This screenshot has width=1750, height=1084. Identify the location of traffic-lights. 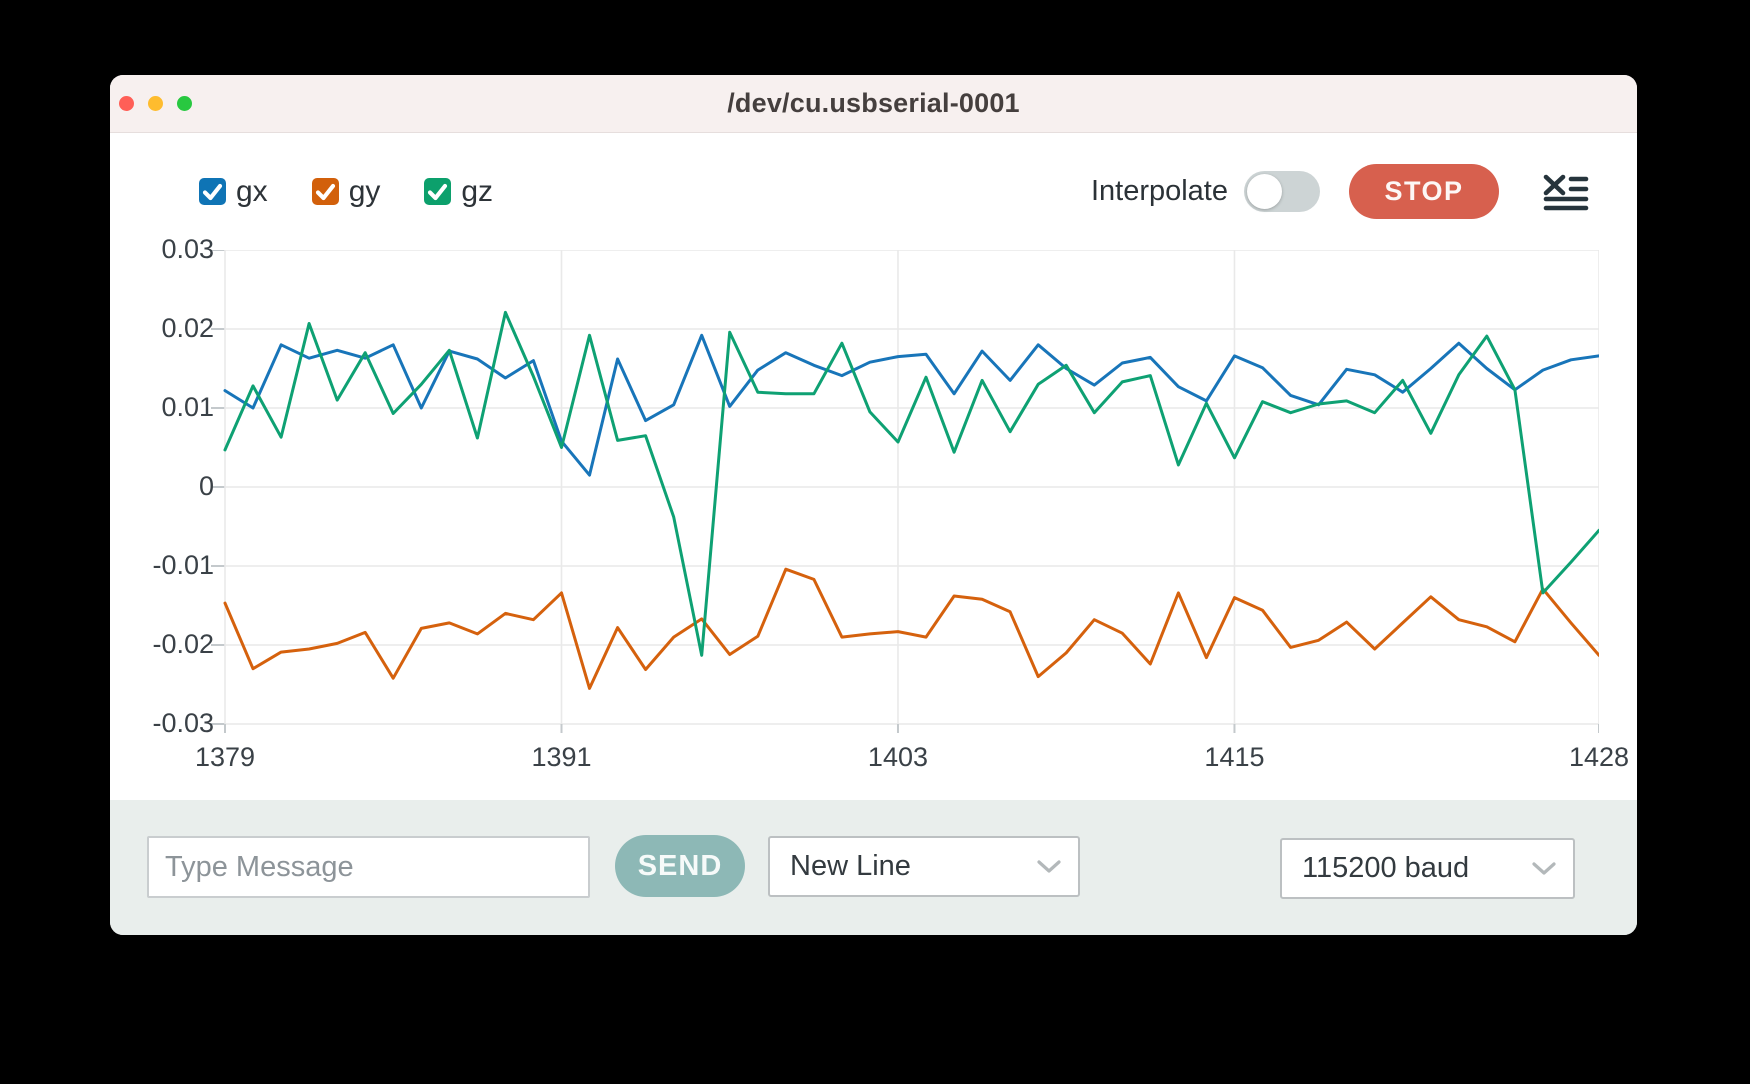
(155, 103).